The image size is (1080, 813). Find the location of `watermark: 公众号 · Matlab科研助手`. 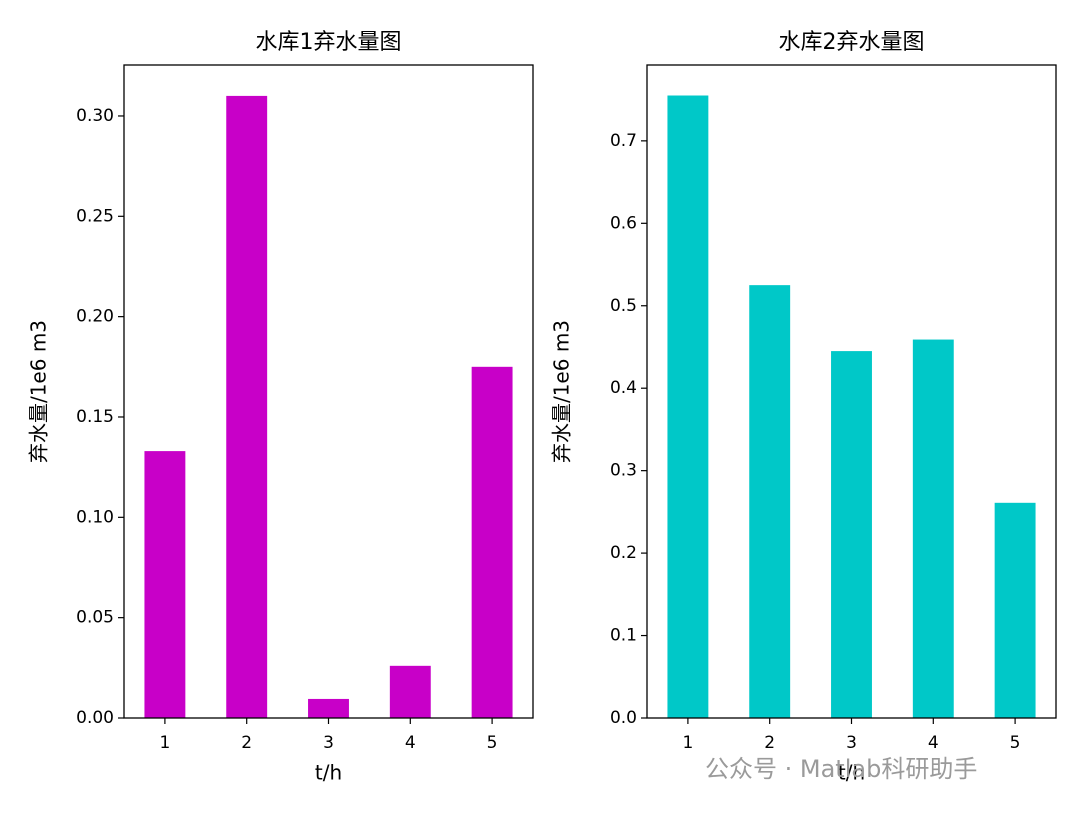

watermark: 公众号 · Matlab科研助手 is located at coordinates (841, 769).